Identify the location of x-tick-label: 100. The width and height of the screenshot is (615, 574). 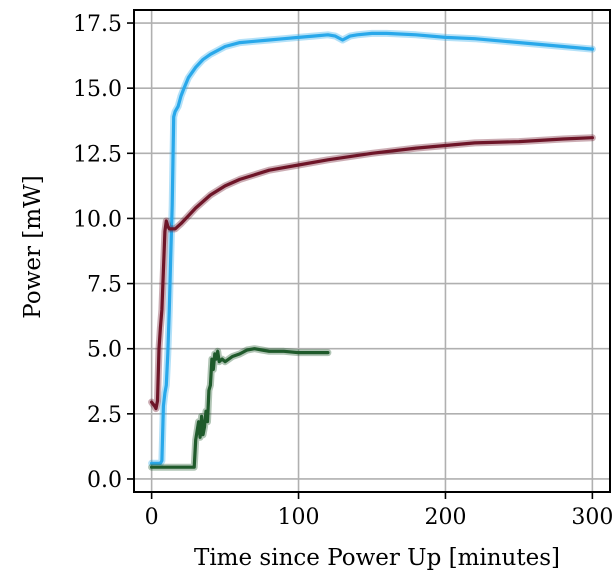
(299, 517).